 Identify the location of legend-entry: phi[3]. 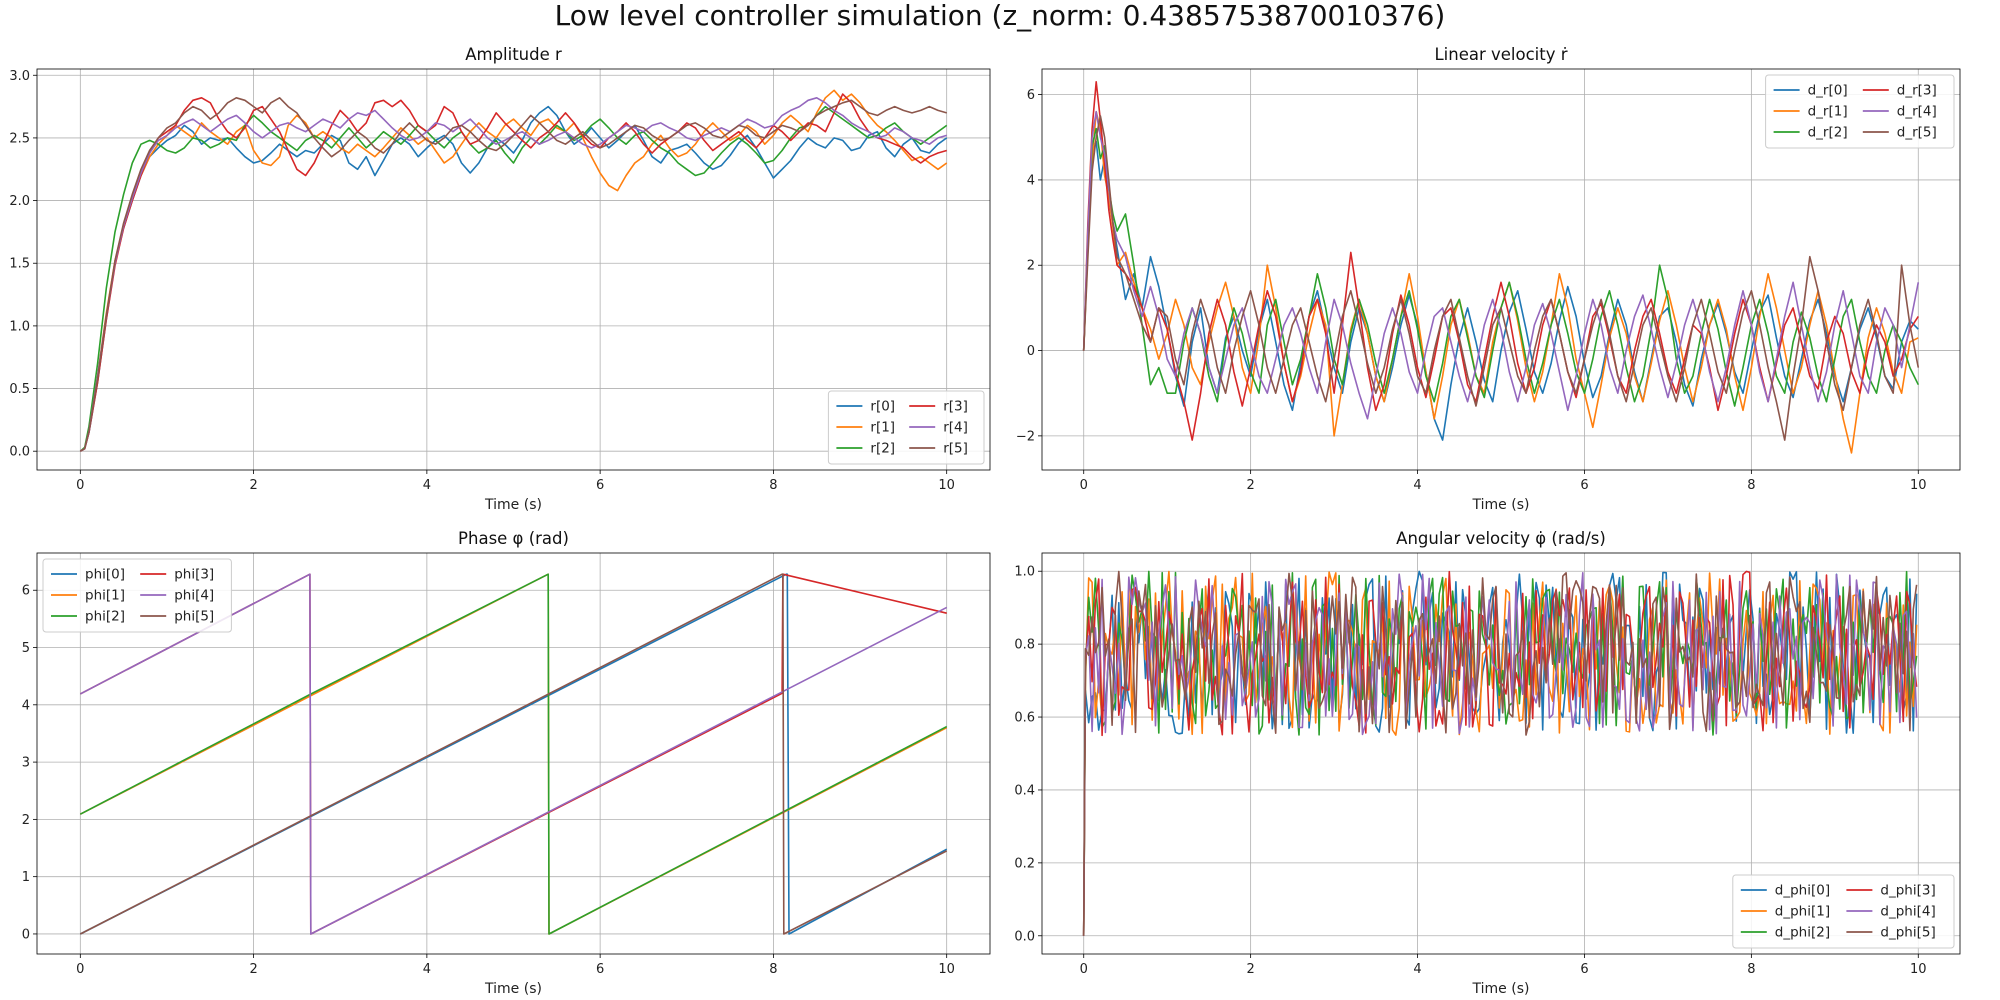
(194, 575).